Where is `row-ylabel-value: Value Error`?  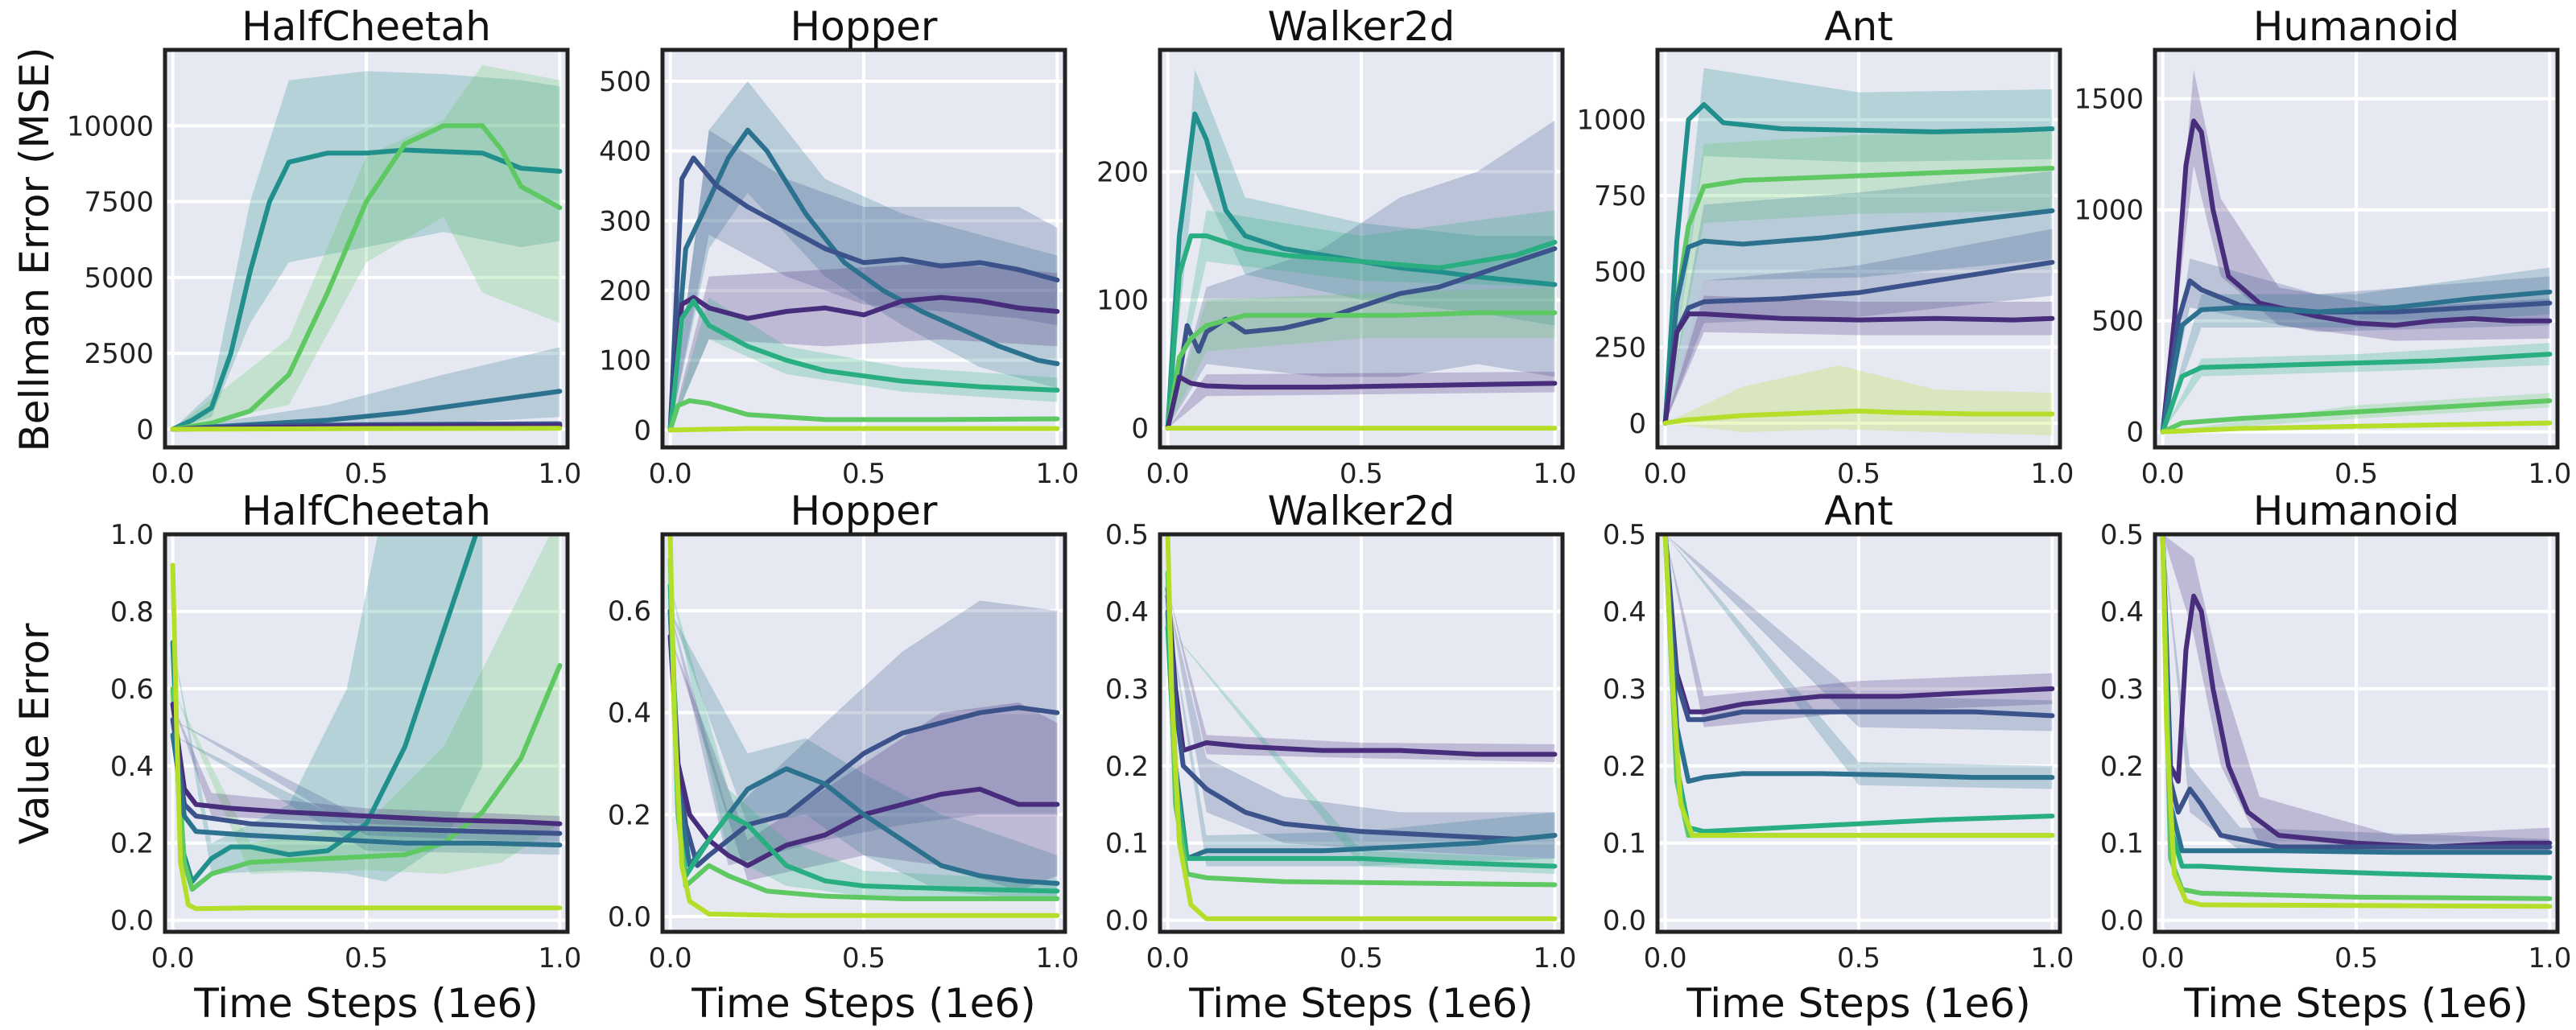 row-ylabel-value: Value Error is located at coordinates (34, 734).